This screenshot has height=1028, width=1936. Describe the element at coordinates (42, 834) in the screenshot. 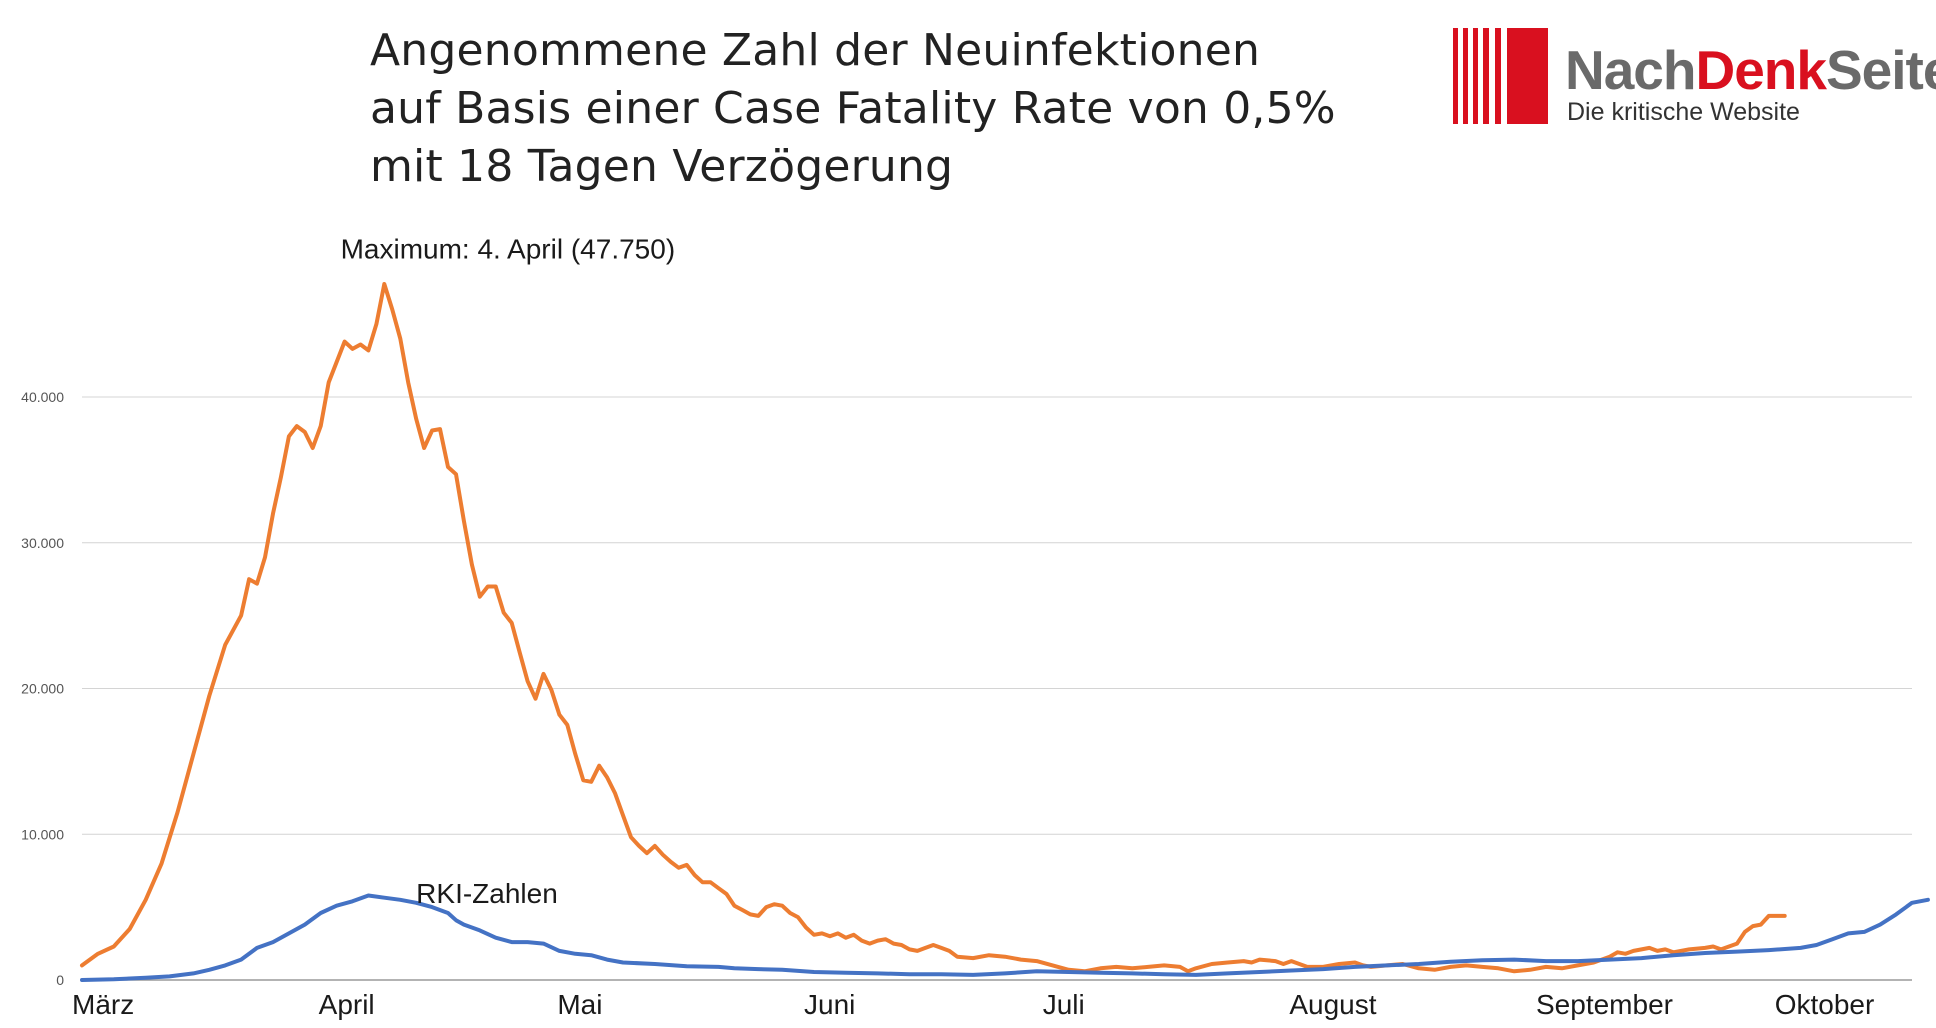

I see `y-tick-label-1: 10.000` at that location.